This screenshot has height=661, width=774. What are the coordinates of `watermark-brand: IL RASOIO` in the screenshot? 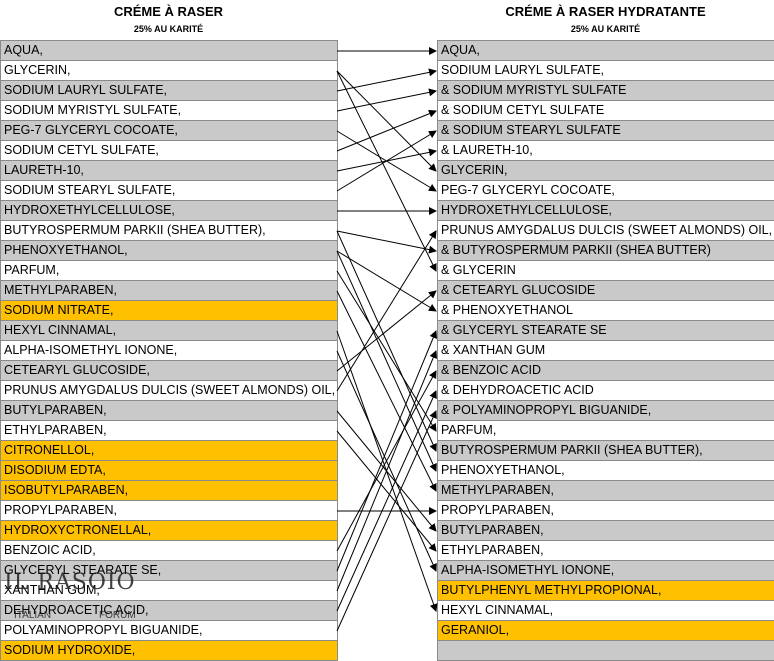 It's located at (70, 582).